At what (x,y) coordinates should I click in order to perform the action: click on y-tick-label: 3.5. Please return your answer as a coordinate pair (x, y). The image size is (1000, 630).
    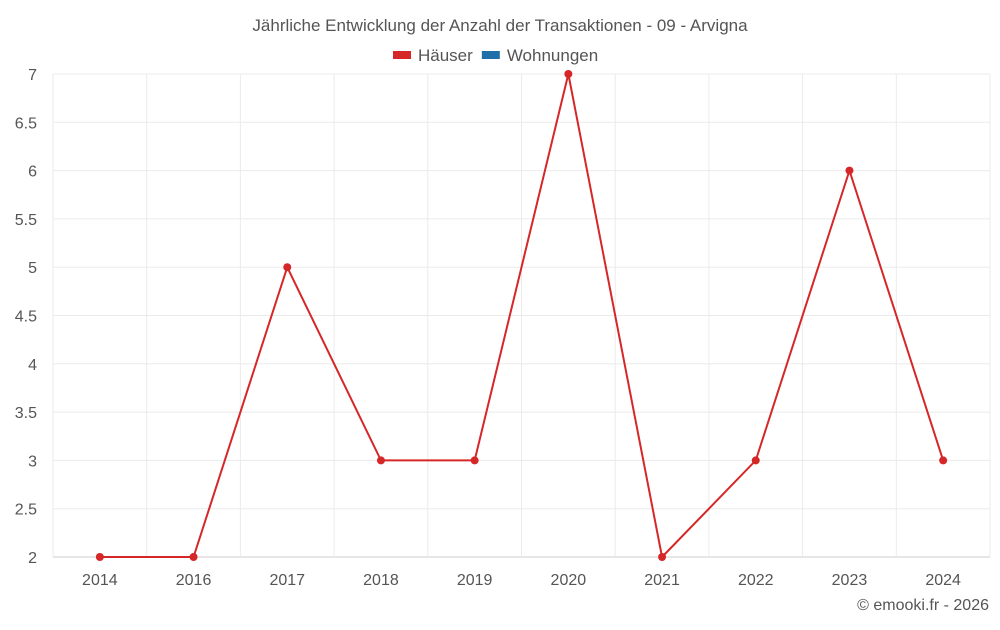
    Looking at the image, I should click on (26, 413).